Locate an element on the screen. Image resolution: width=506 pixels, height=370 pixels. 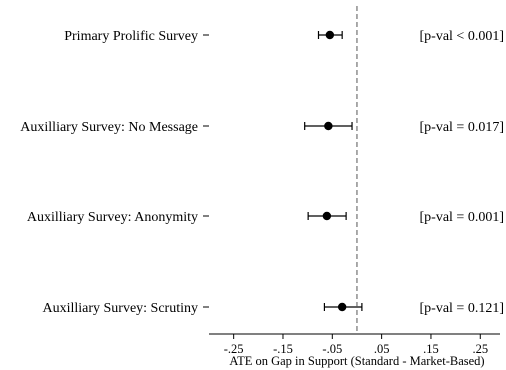
x-tick-label: -.05 is located at coordinates (332, 349).